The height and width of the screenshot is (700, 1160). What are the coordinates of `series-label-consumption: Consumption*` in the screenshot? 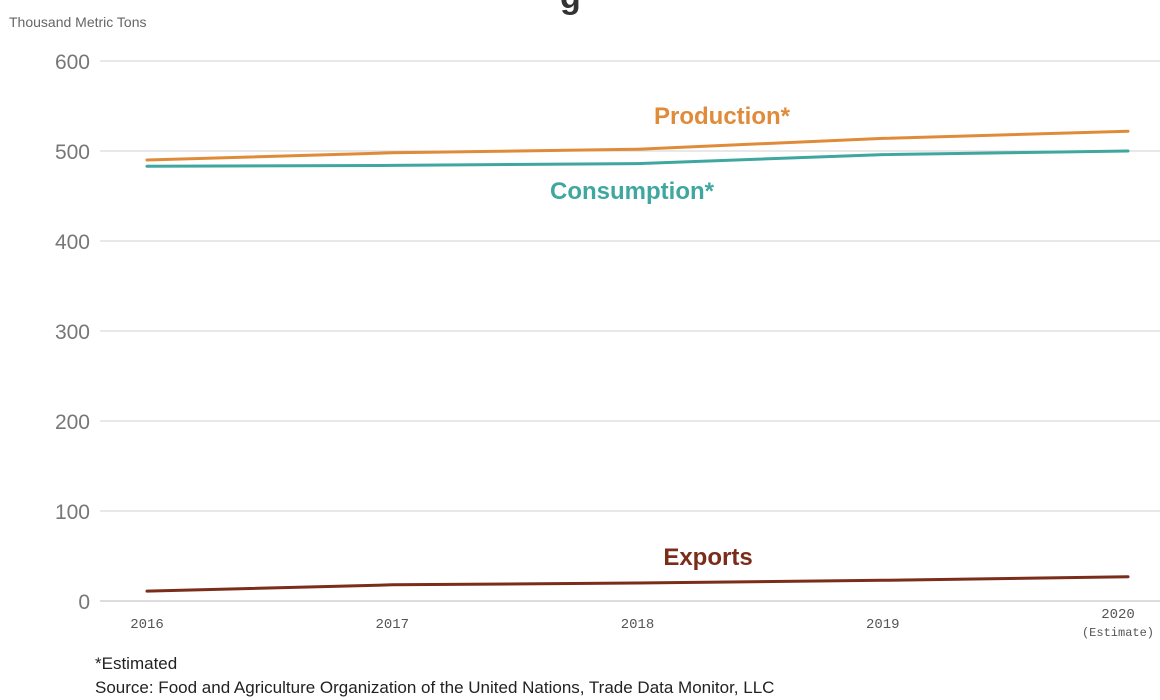 It's located at (632, 191).